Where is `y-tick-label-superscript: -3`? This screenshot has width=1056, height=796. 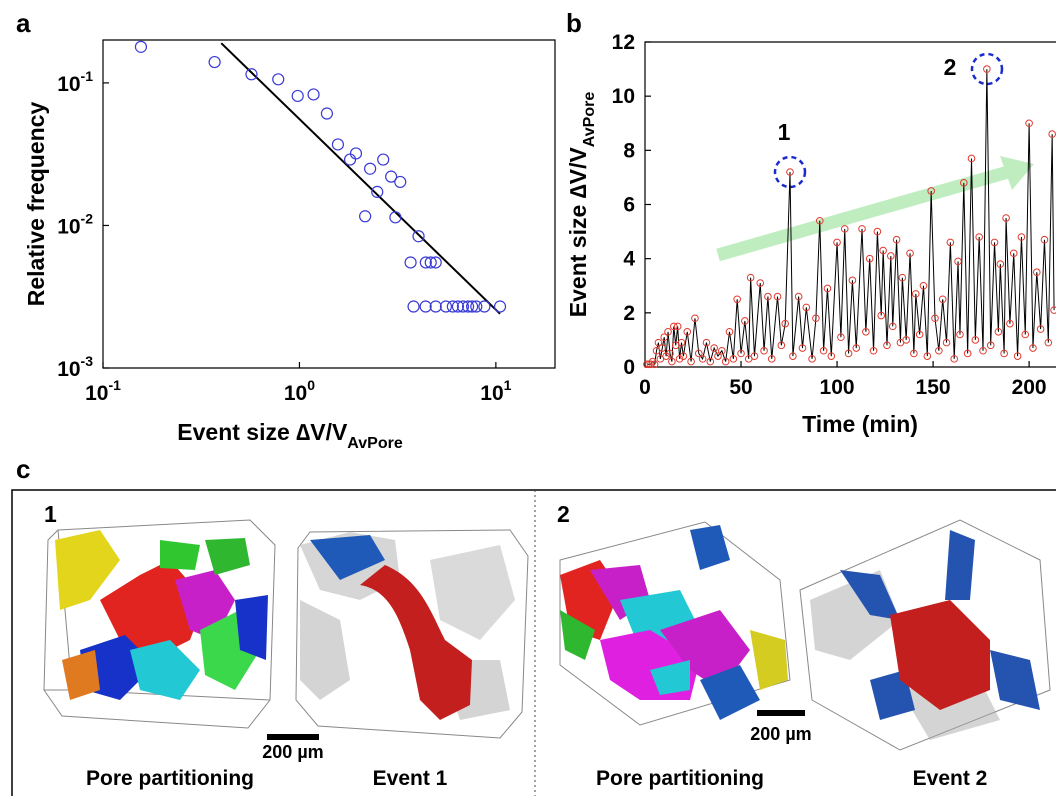 y-tick-label-superscript: -3 is located at coordinates (87, 361).